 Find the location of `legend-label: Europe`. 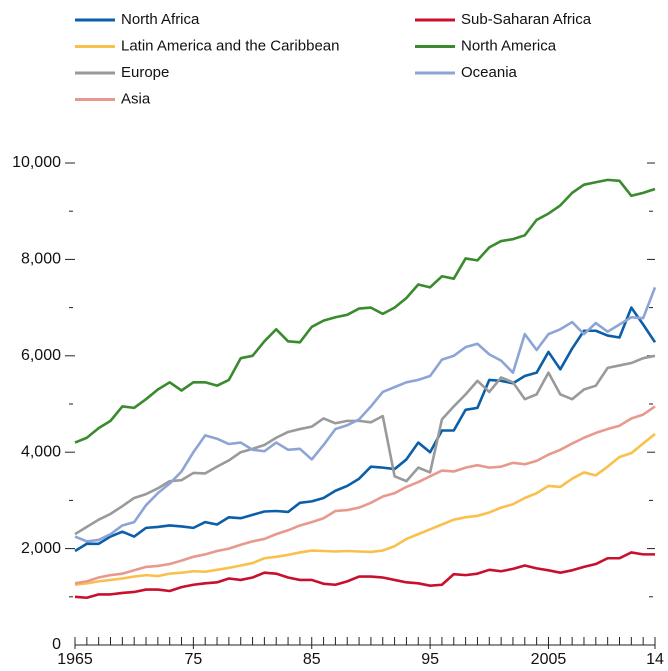

legend-label: Europe is located at coordinates (145, 72).